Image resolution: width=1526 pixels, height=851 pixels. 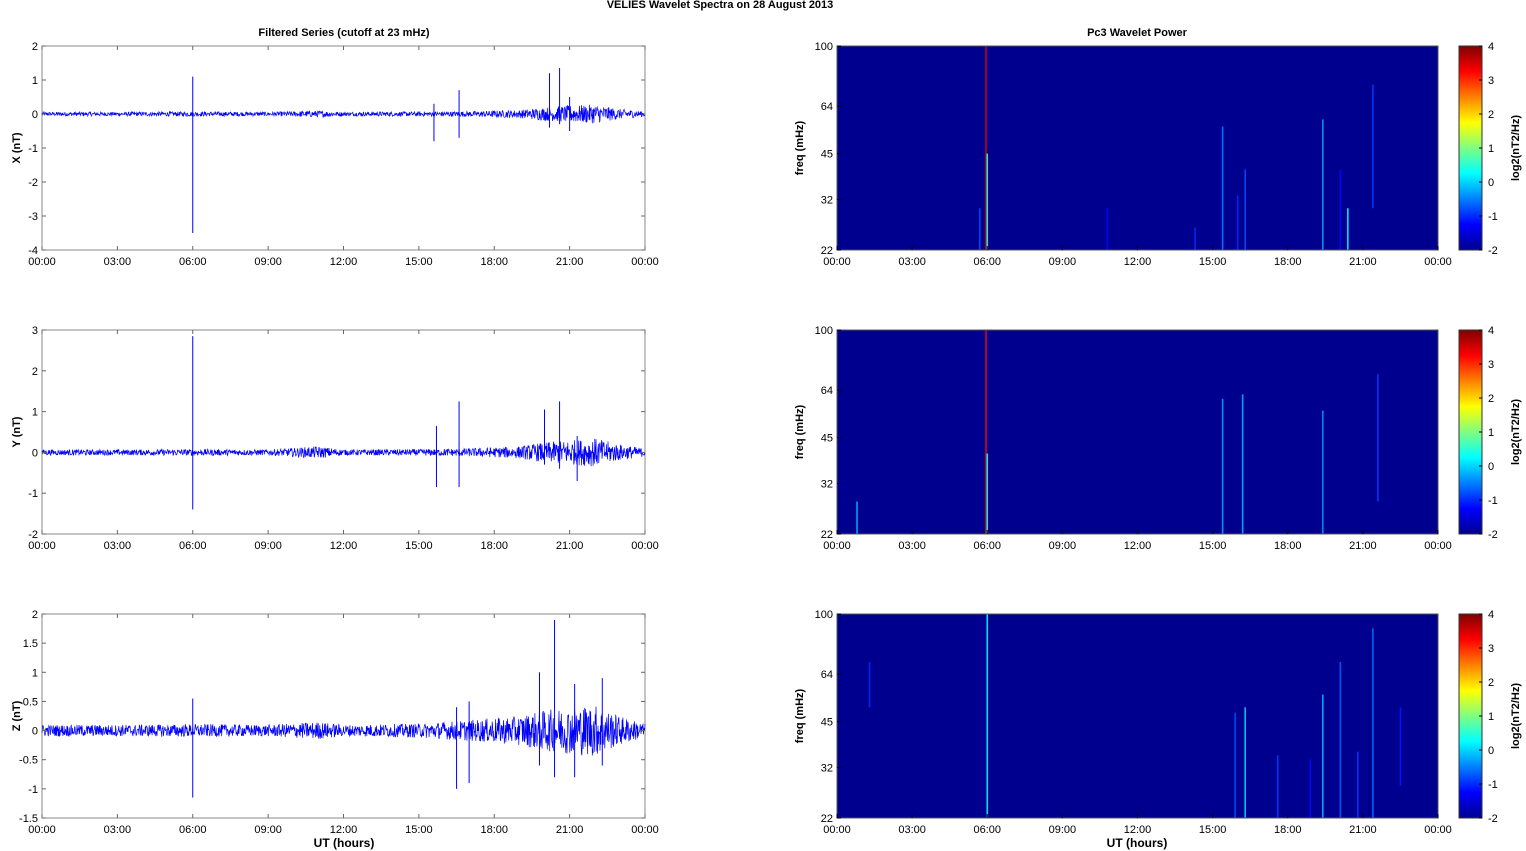 What do you see at coordinates (30, 644) in the screenshot?
I see `y-tick-label: 1.5` at bounding box center [30, 644].